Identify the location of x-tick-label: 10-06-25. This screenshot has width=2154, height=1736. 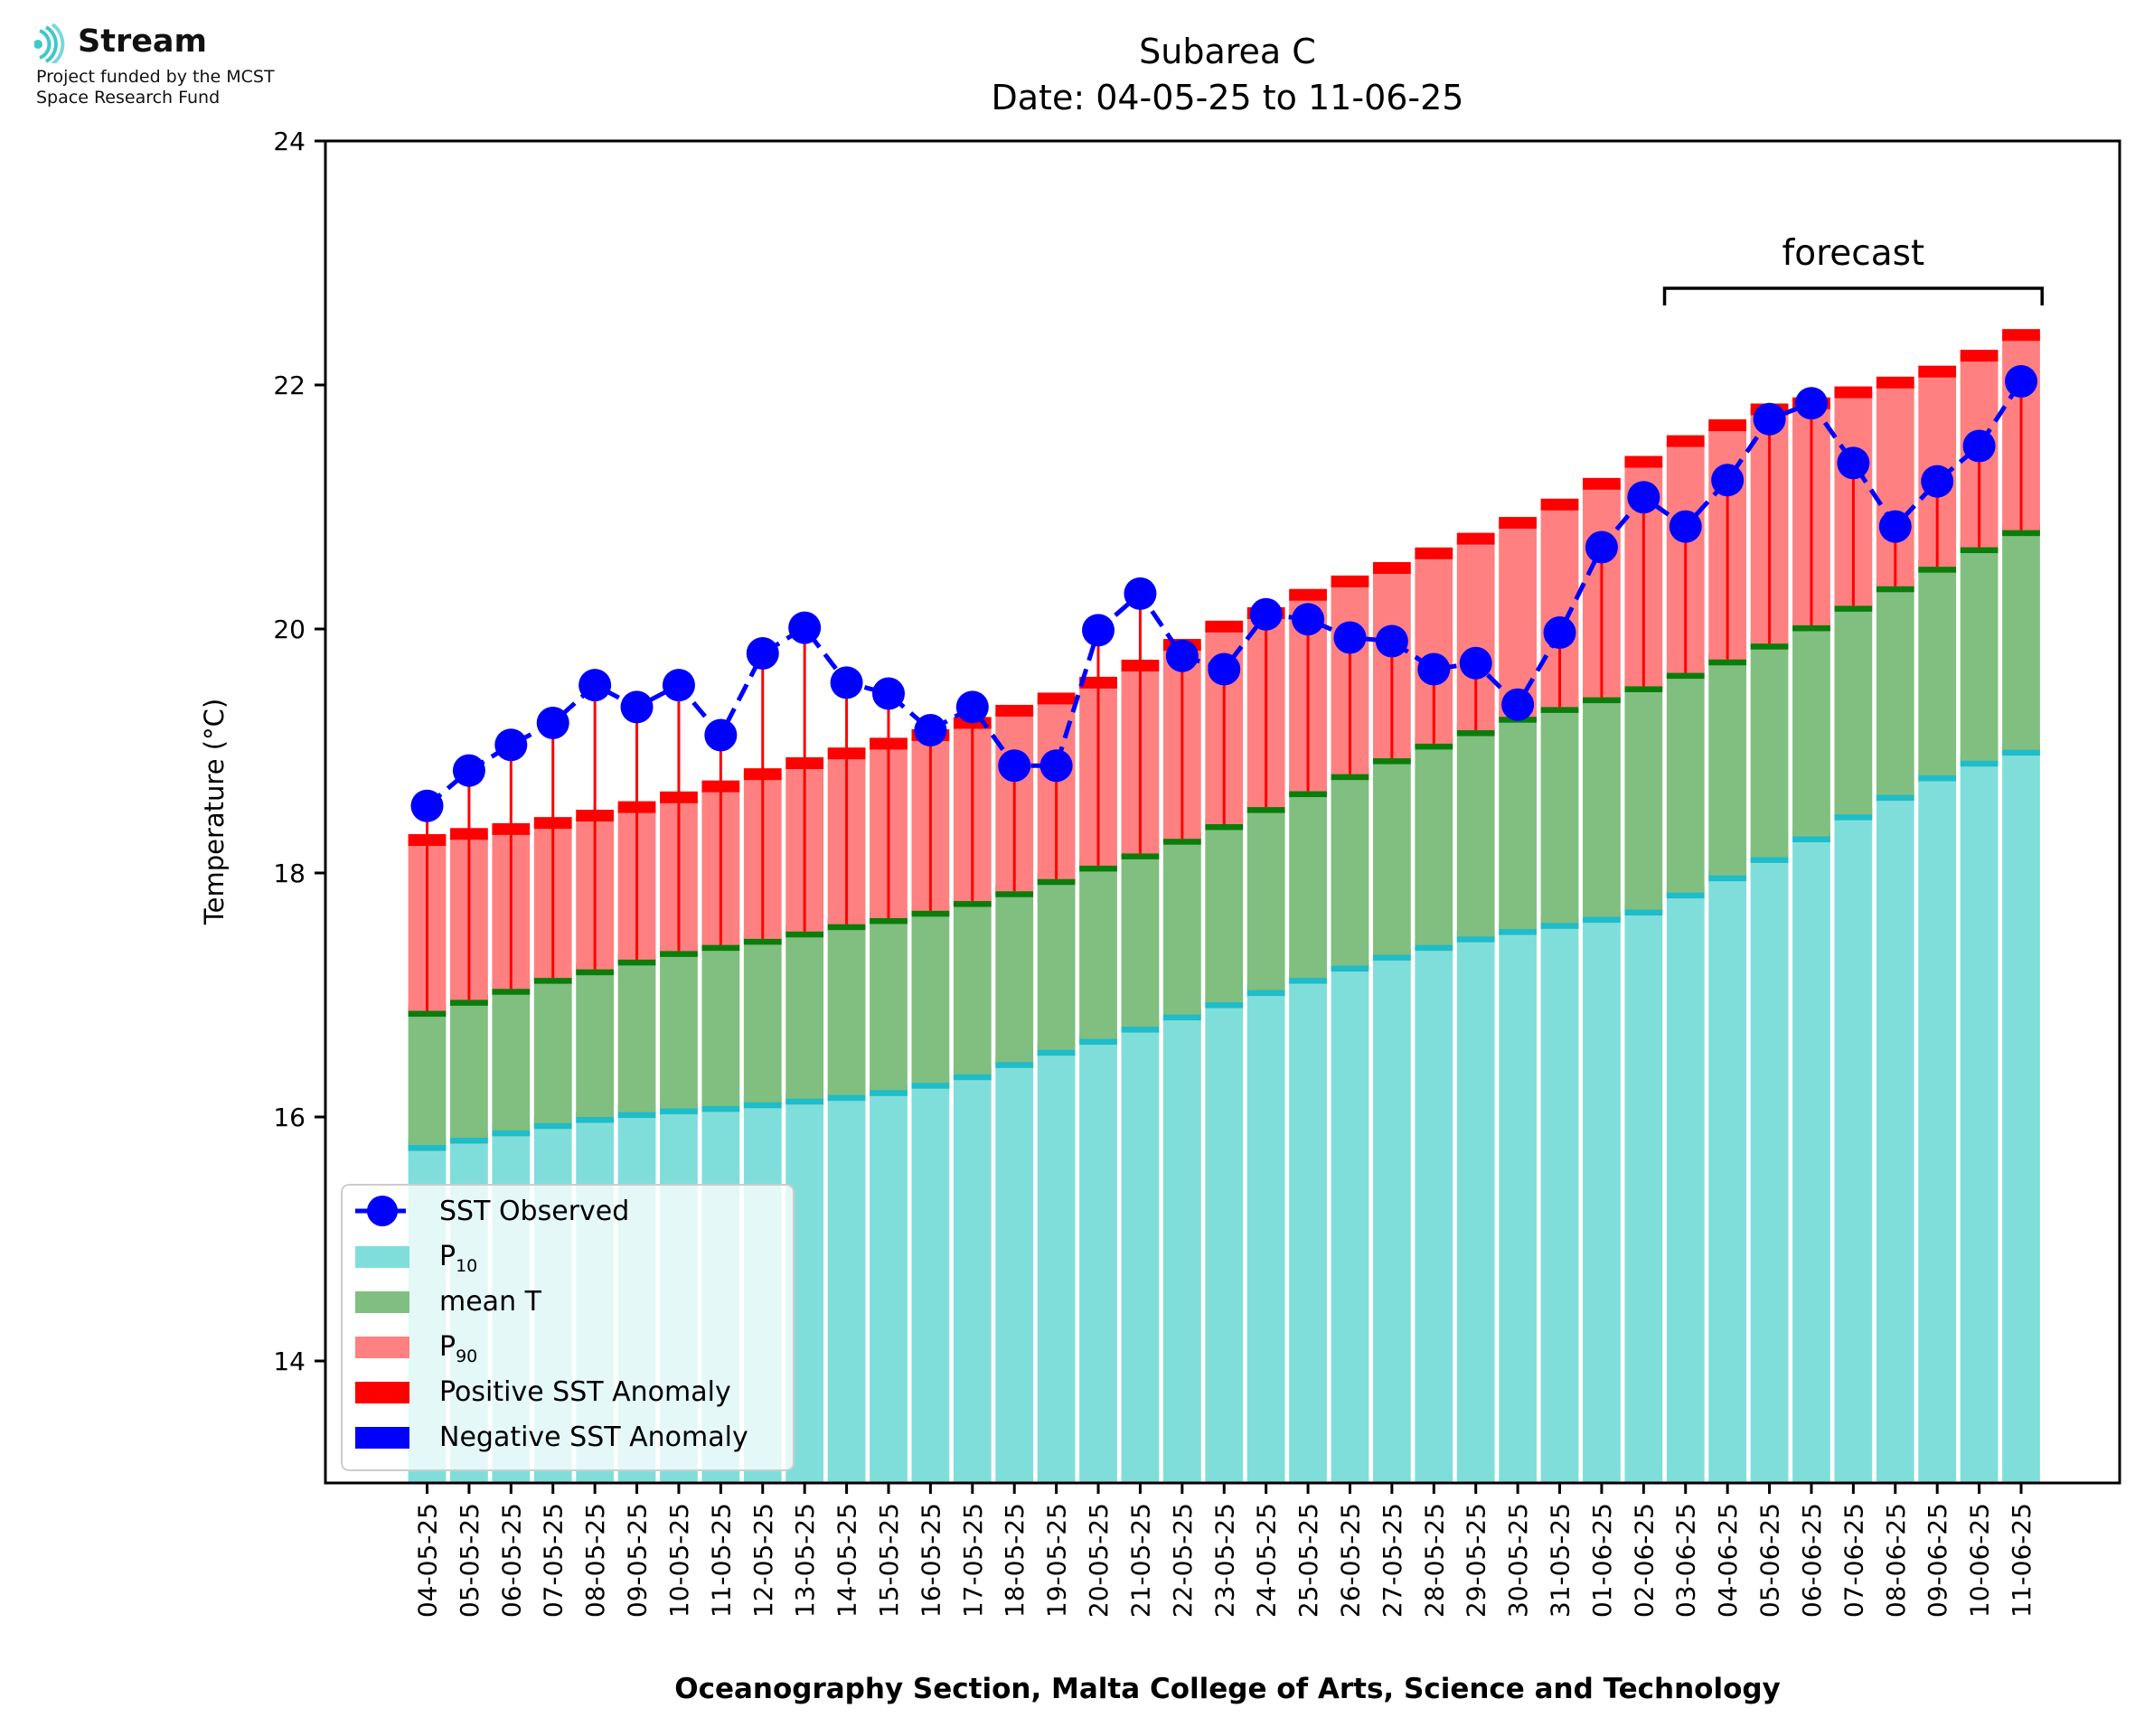
(1980, 1560).